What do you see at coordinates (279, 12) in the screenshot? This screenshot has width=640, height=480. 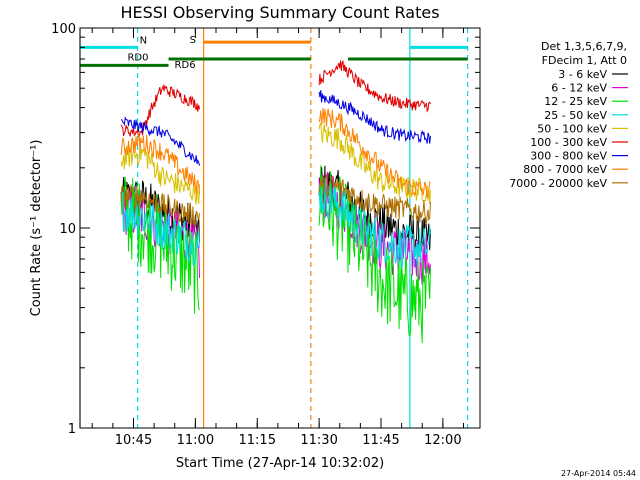 I see `chart-title: HESSI Observing Summary Count Rates` at bounding box center [279, 12].